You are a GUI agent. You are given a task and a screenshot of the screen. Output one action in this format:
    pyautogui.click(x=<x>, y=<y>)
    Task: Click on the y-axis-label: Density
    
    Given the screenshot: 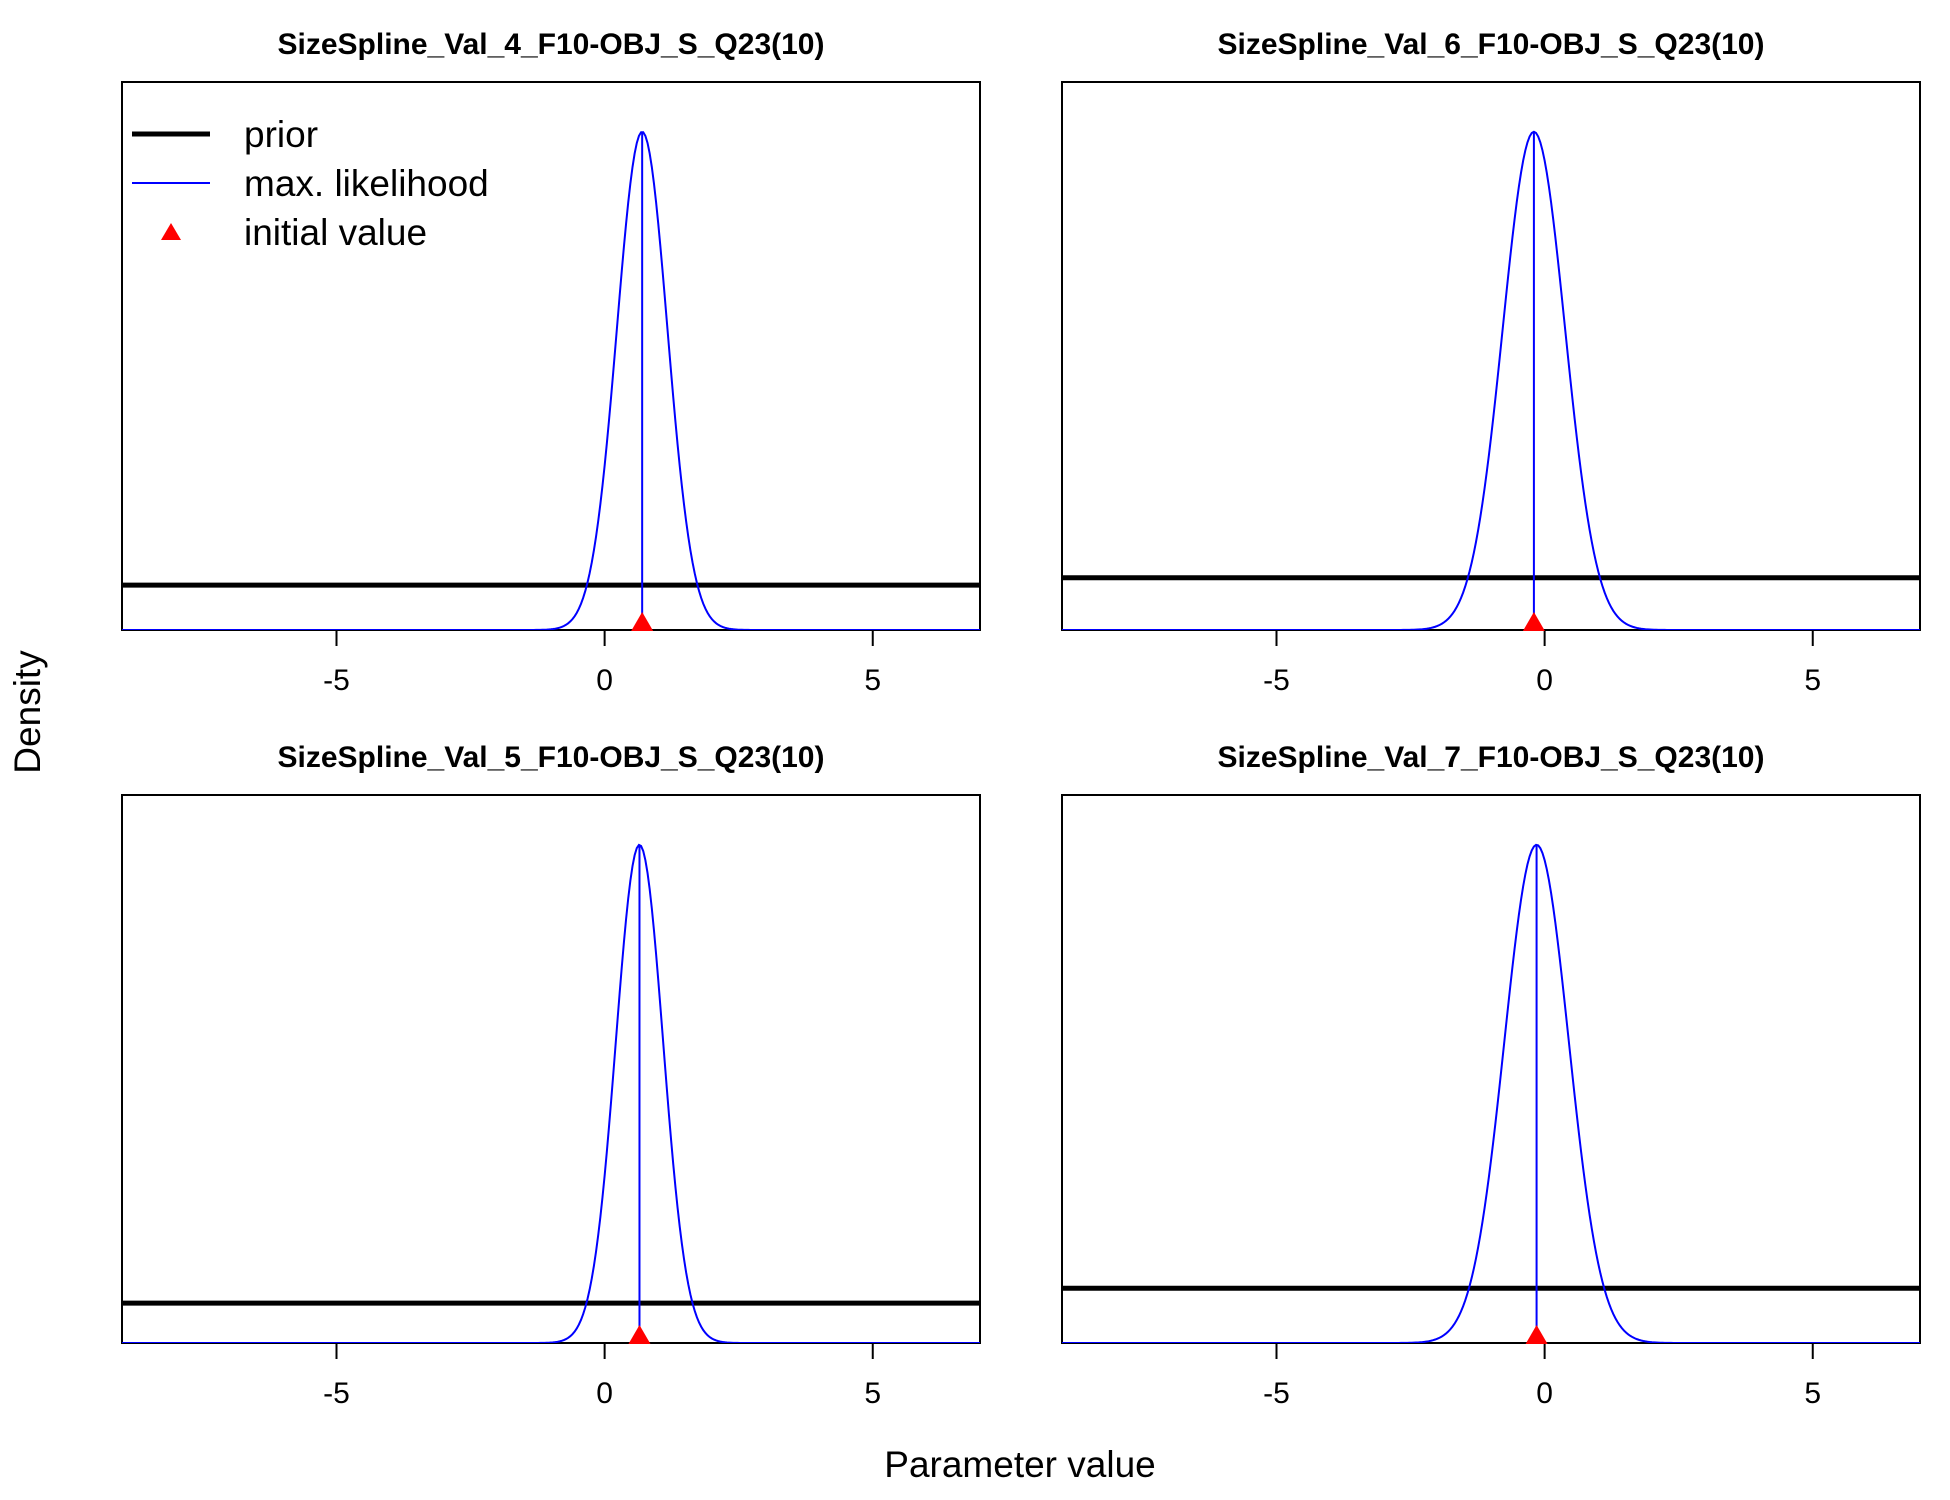 What is the action you would take?
    pyautogui.click(x=27, y=712)
    